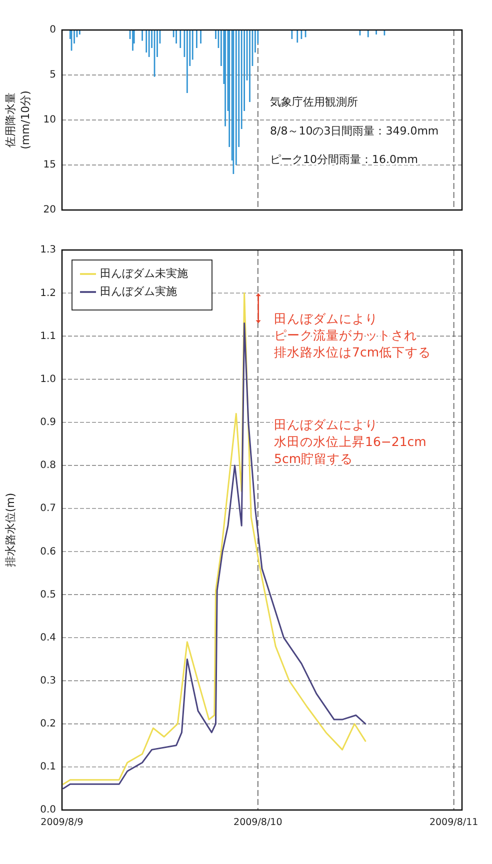 This screenshot has height=864, width=492. Describe the element at coordinates (48, 379) in the screenshot. I see `y-tick-label: 1.0` at that location.